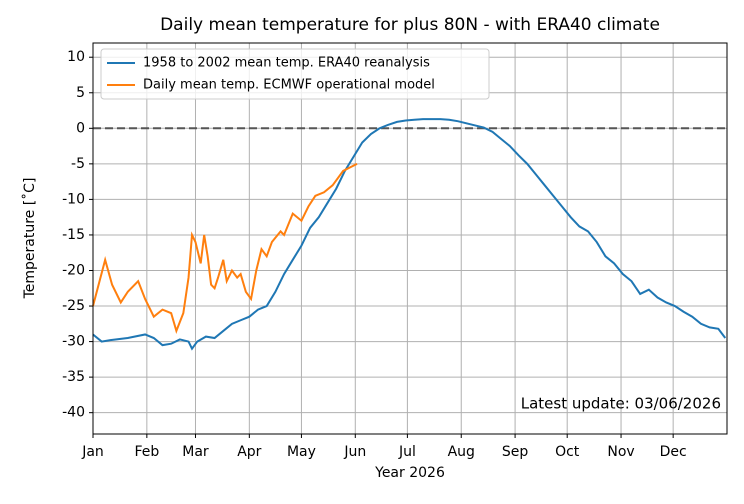  What do you see at coordinates (76, 57) in the screenshot?
I see `y-tick-label: 10` at bounding box center [76, 57].